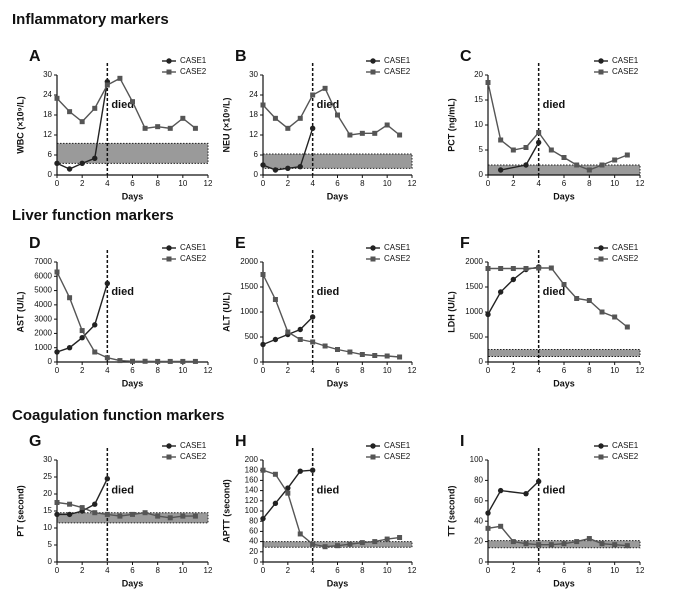 The image size is (689, 596). Describe the element at coordinates (474, 286) in the screenshot. I see `y-tick-label: 1500` at that location.